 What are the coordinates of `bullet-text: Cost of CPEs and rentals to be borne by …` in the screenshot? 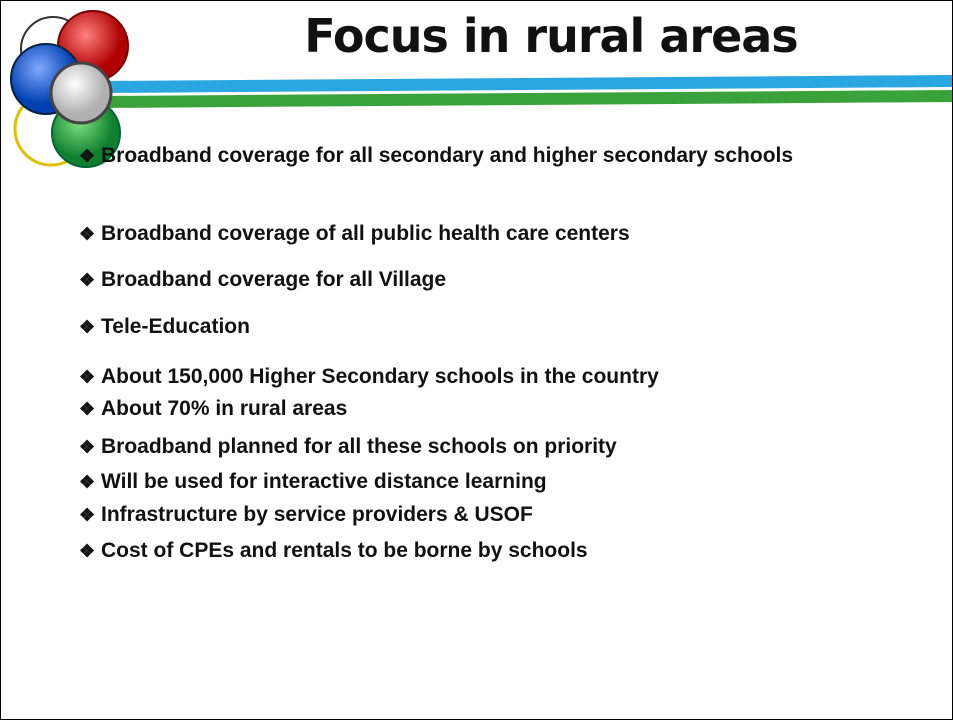 It's located at (344, 550).